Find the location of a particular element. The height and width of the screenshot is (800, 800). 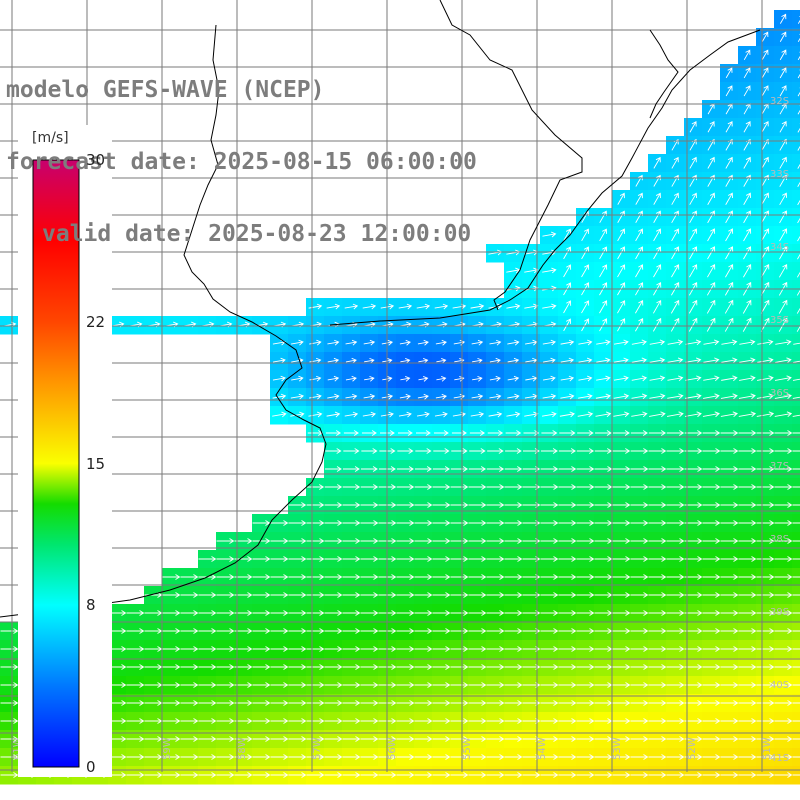

latitude-label: 39S is located at coordinates (779, 612).